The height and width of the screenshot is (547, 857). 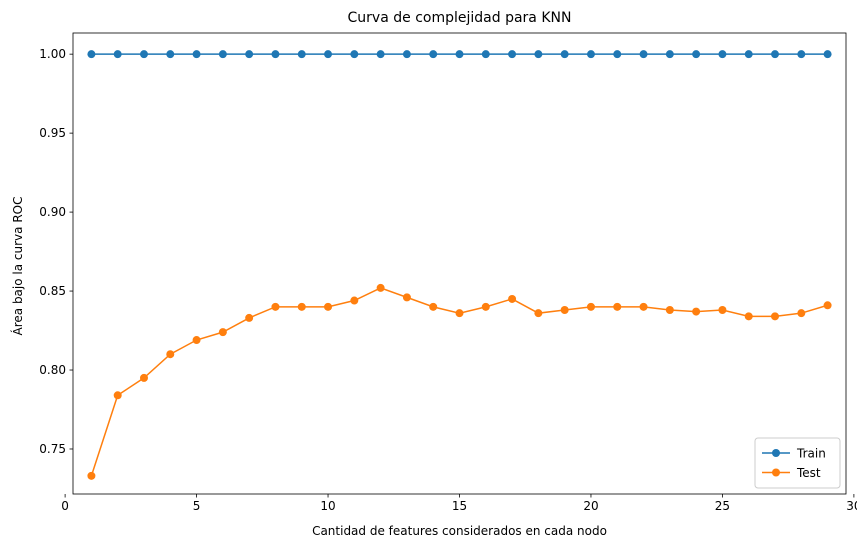 I want to click on chart-title: Curva de complejidad para KNN, so click(x=460, y=18).